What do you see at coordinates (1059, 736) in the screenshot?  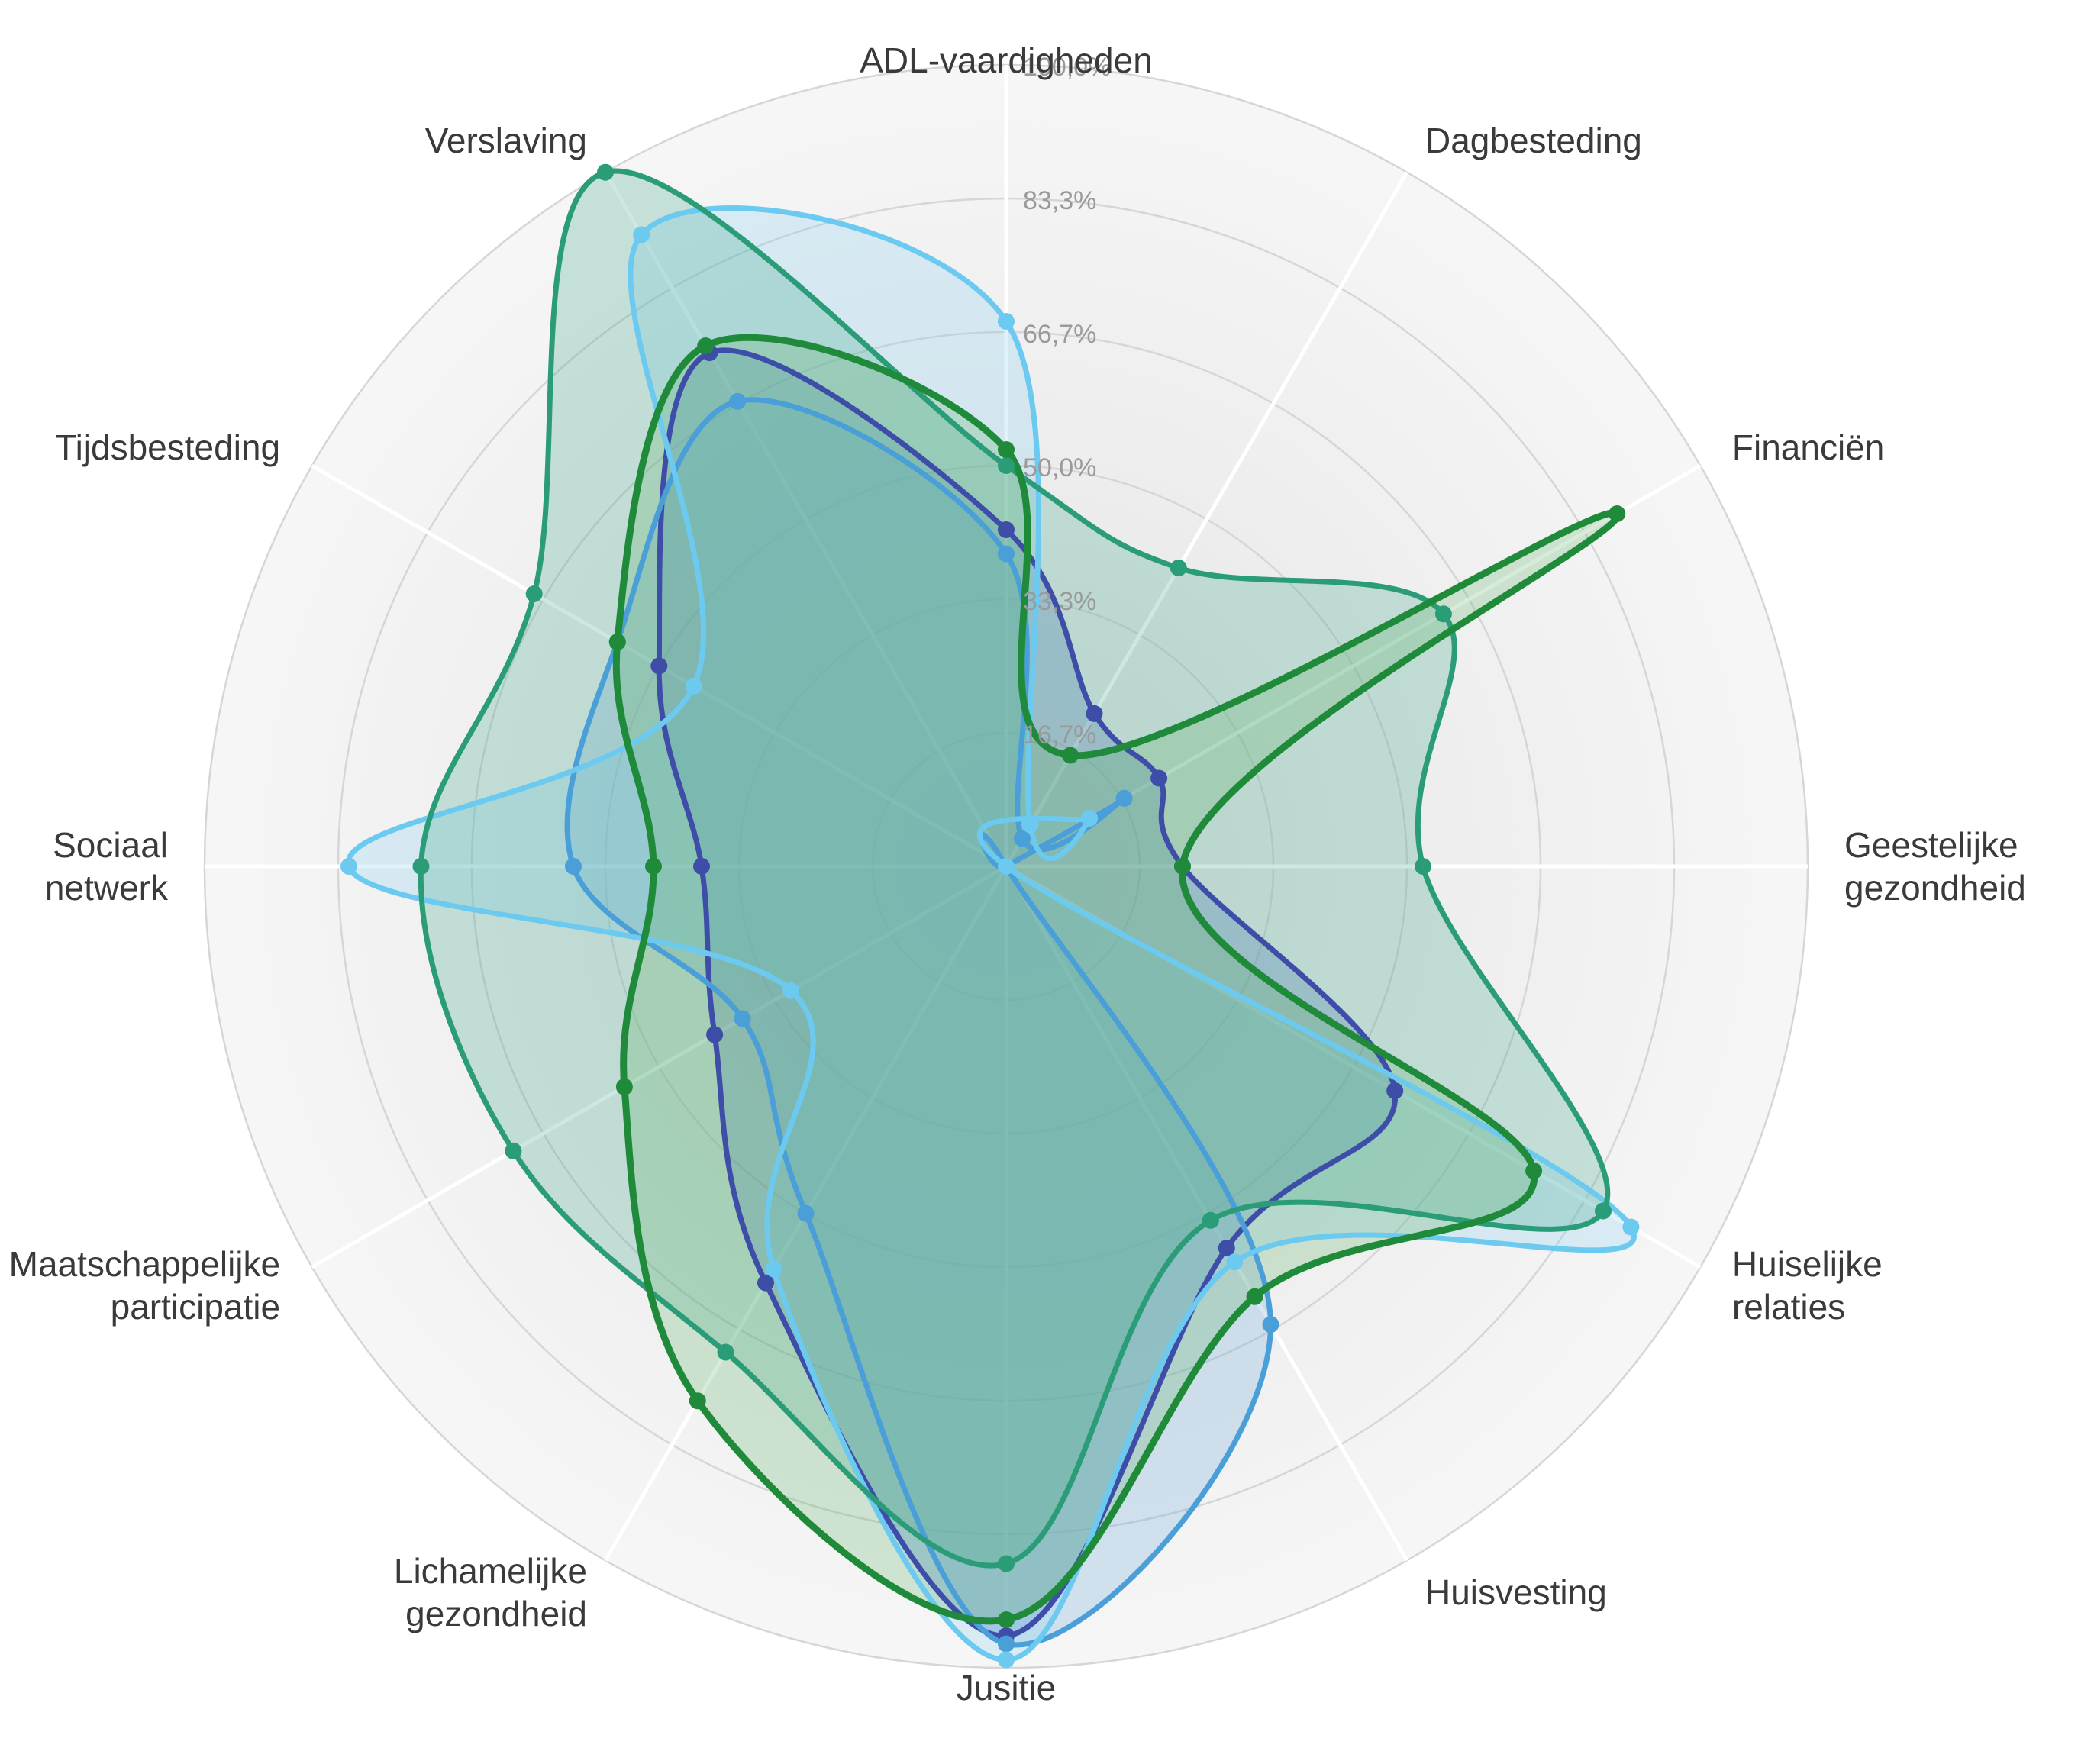 I see `tick-label: 16,7%` at bounding box center [1059, 736].